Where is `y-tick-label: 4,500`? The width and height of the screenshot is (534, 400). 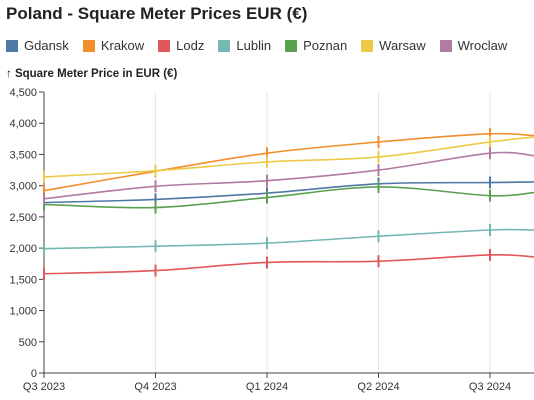
y-tick-label: 4,500 is located at coordinates (23, 93).